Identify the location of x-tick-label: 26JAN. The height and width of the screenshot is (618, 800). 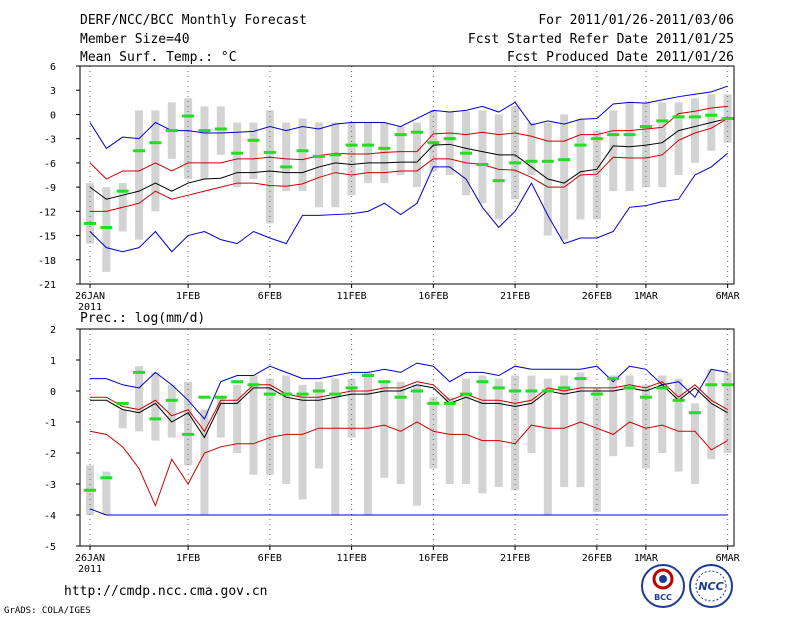
(90, 558).